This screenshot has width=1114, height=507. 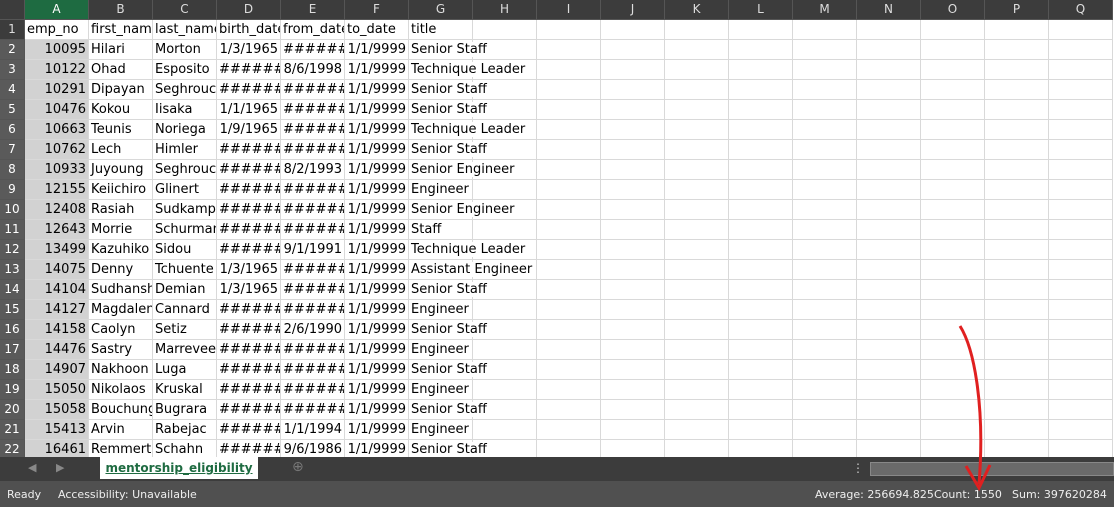 I want to click on cell: first_nam, so click(x=121, y=30).